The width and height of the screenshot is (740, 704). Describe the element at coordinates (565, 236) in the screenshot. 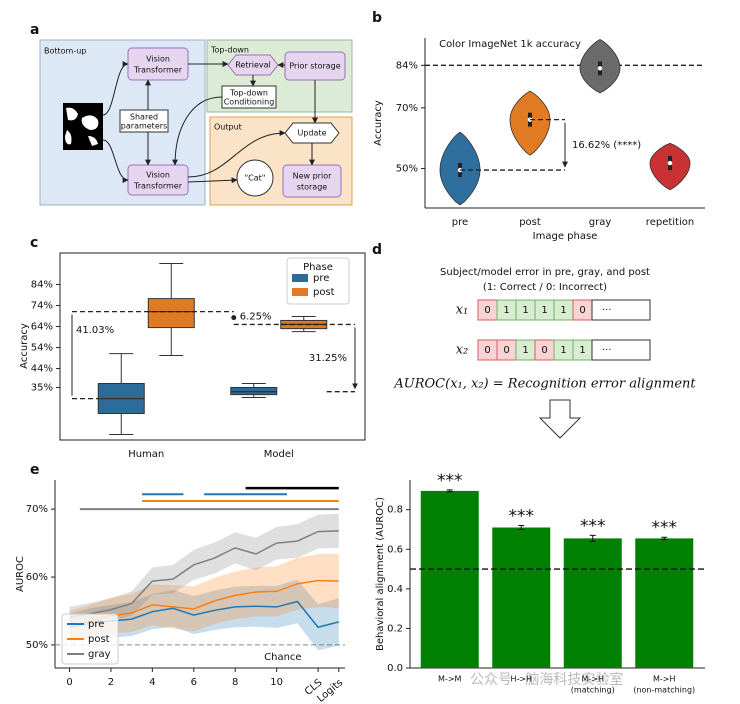

I see `x-axis-label: Image phase` at that location.